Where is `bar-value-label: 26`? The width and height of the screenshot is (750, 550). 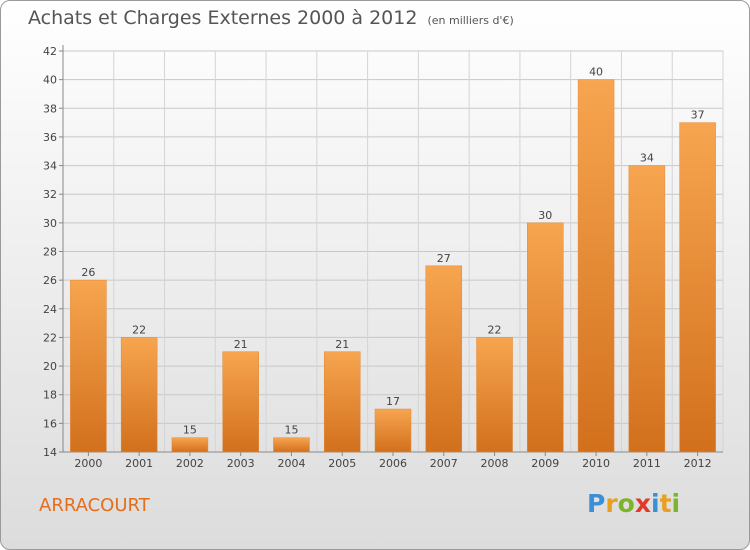 bar-value-label: 26 is located at coordinates (88, 272).